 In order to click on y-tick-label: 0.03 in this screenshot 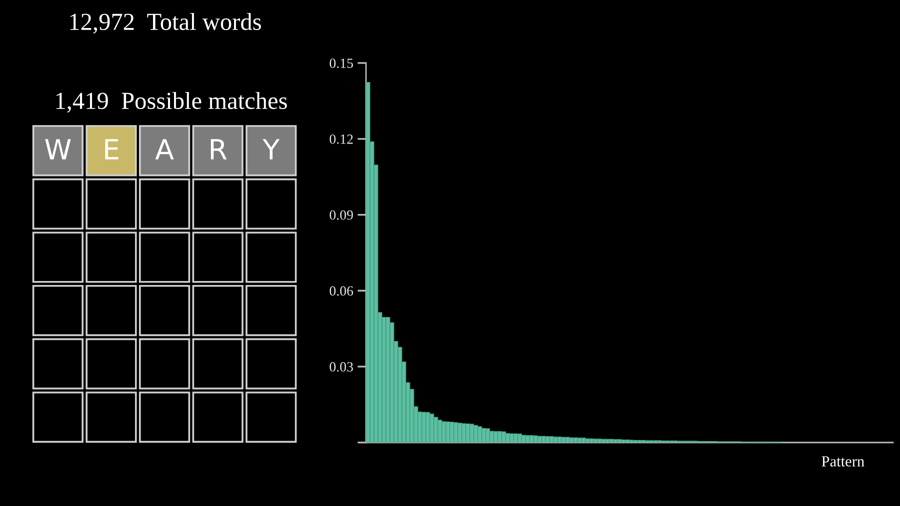, I will do `click(341, 367)`.